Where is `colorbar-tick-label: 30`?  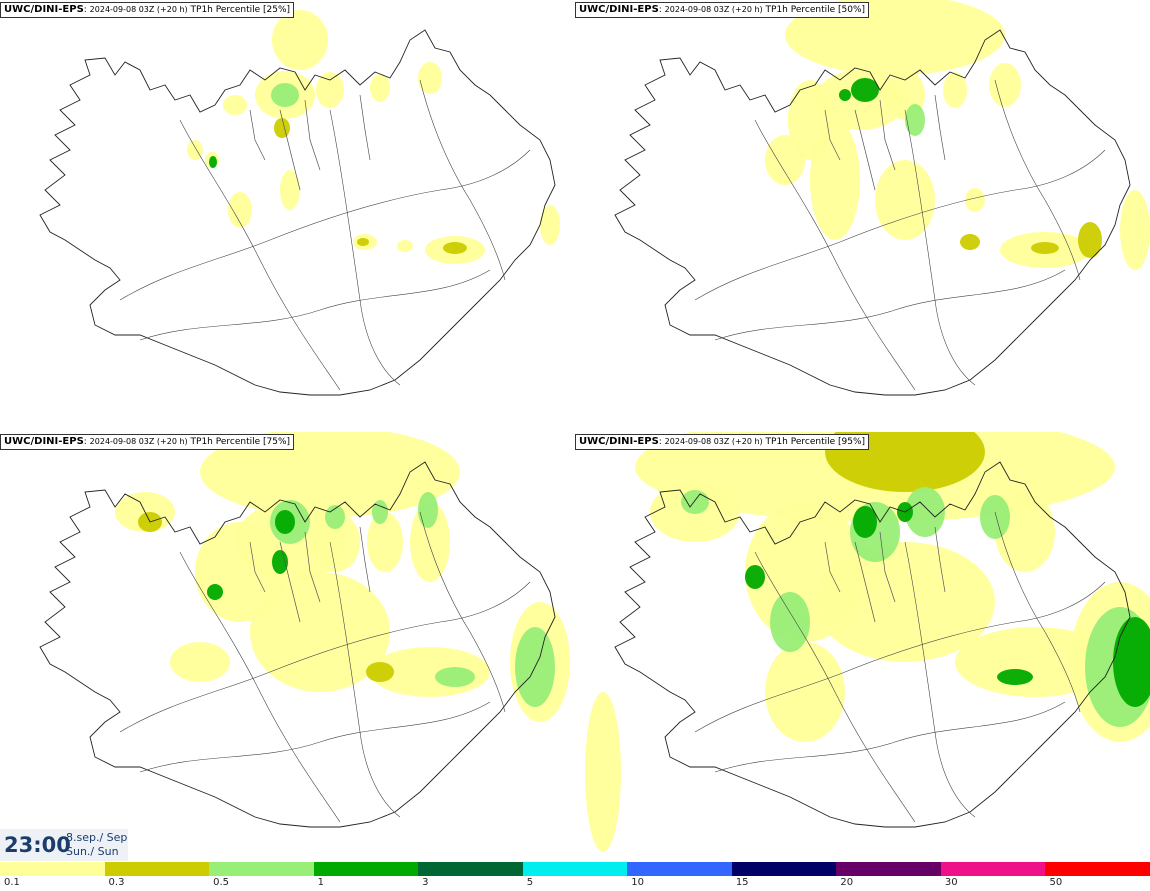 colorbar-tick-label: 30 is located at coordinates (951, 882).